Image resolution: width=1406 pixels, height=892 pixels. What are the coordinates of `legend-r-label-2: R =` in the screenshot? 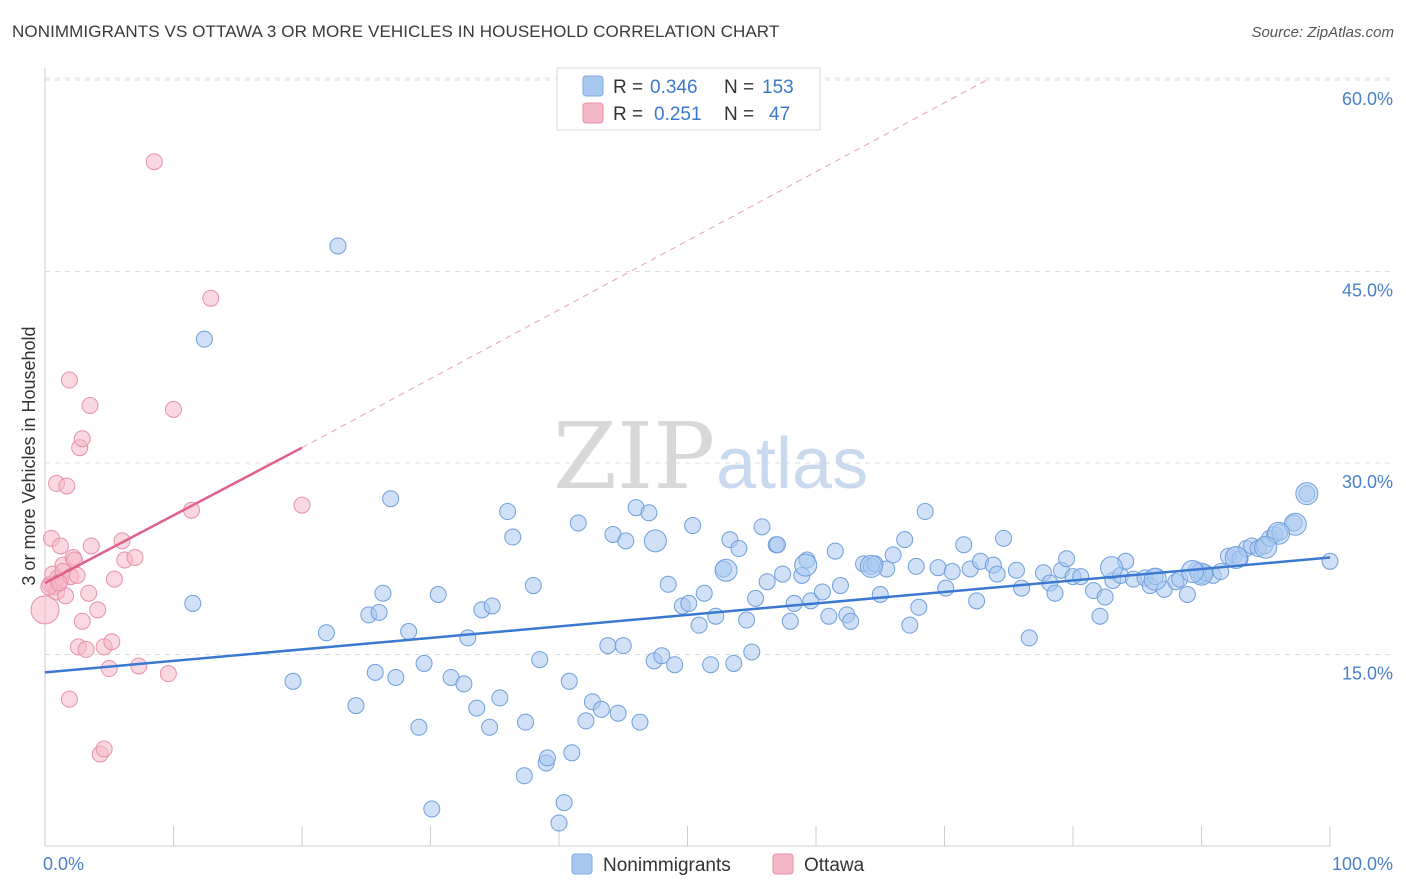 It's located at (628, 114).